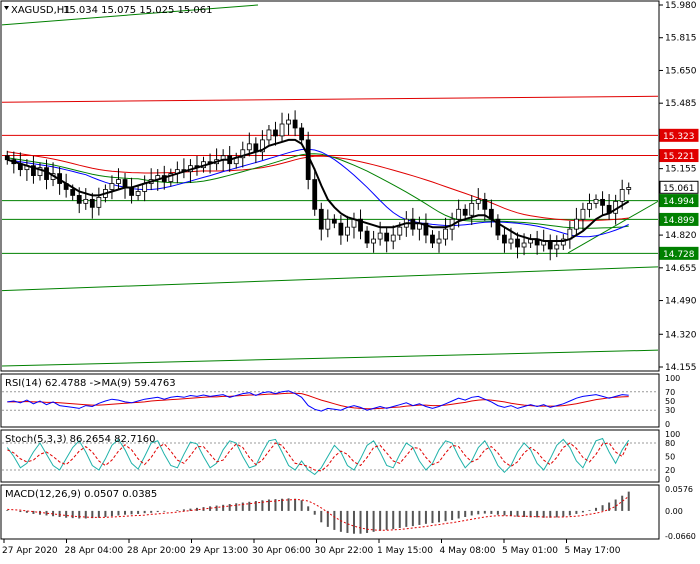 The height and width of the screenshot is (564, 700). I want to click on rsi-axis-label: 30, so click(670, 410).